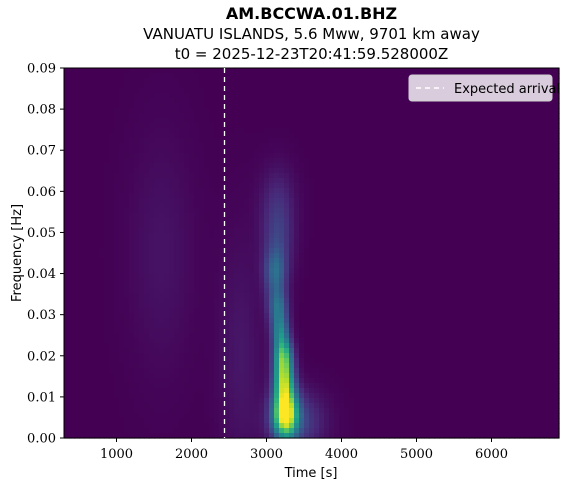 Image resolution: width=573 pixels, height=491 pixels. Describe the element at coordinates (311, 34) in the screenshot. I see `chart-subtitle: VANUATU ISLANDS, 5.6 Mww, 9701 km away` at that location.